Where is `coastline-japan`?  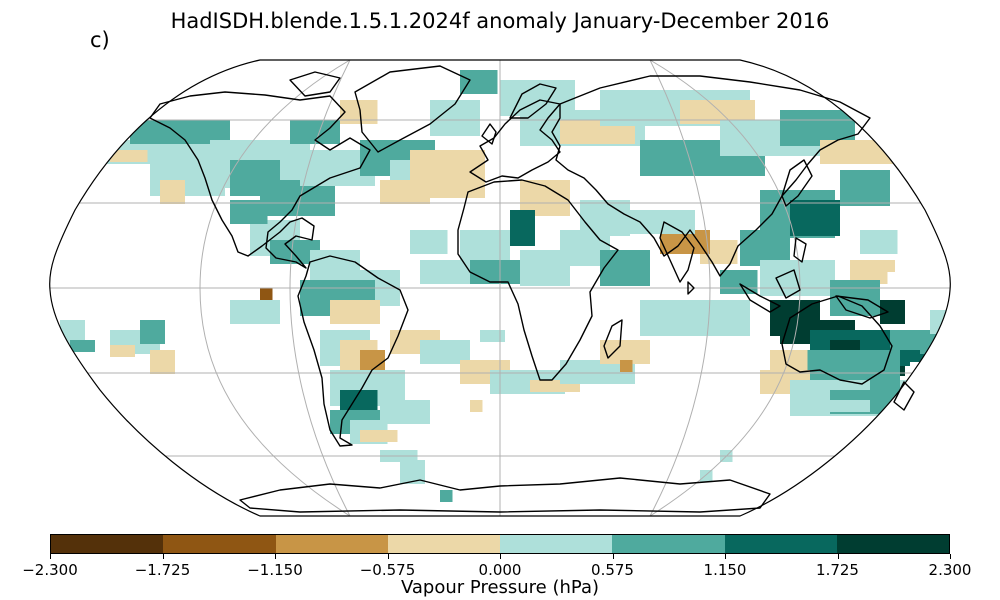 coastline-japan is located at coordinates (797, 183).